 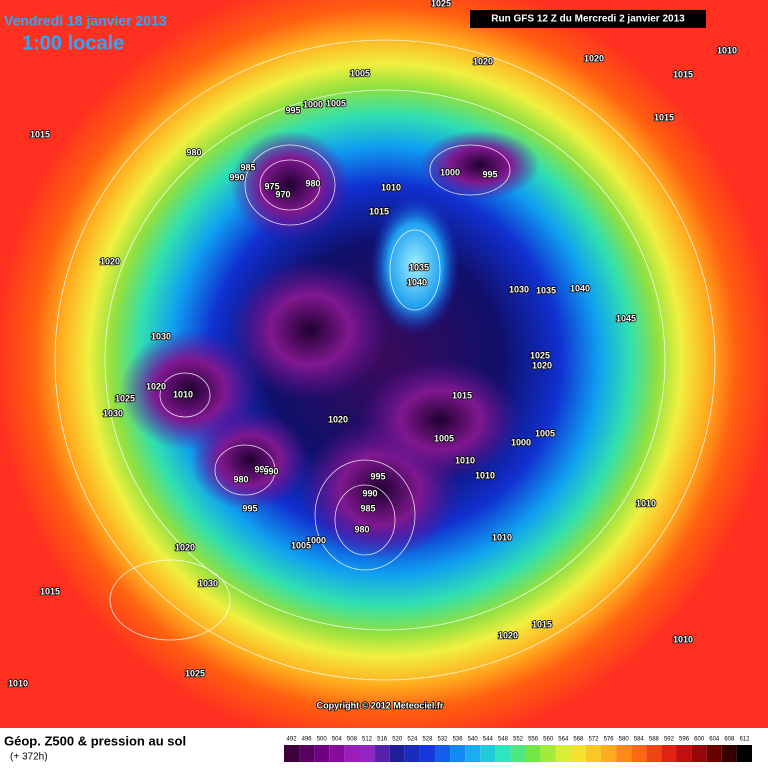 What do you see at coordinates (473, 740) in the screenshot?
I see `scale-label: 540` at bounding box center [473, 740].